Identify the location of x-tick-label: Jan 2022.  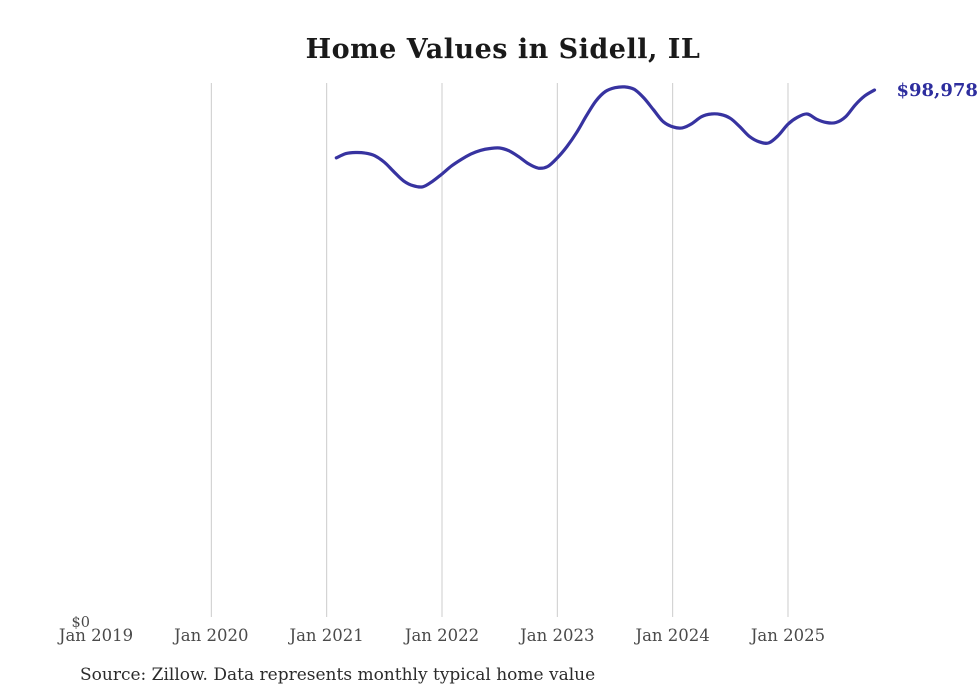
(441, 635).